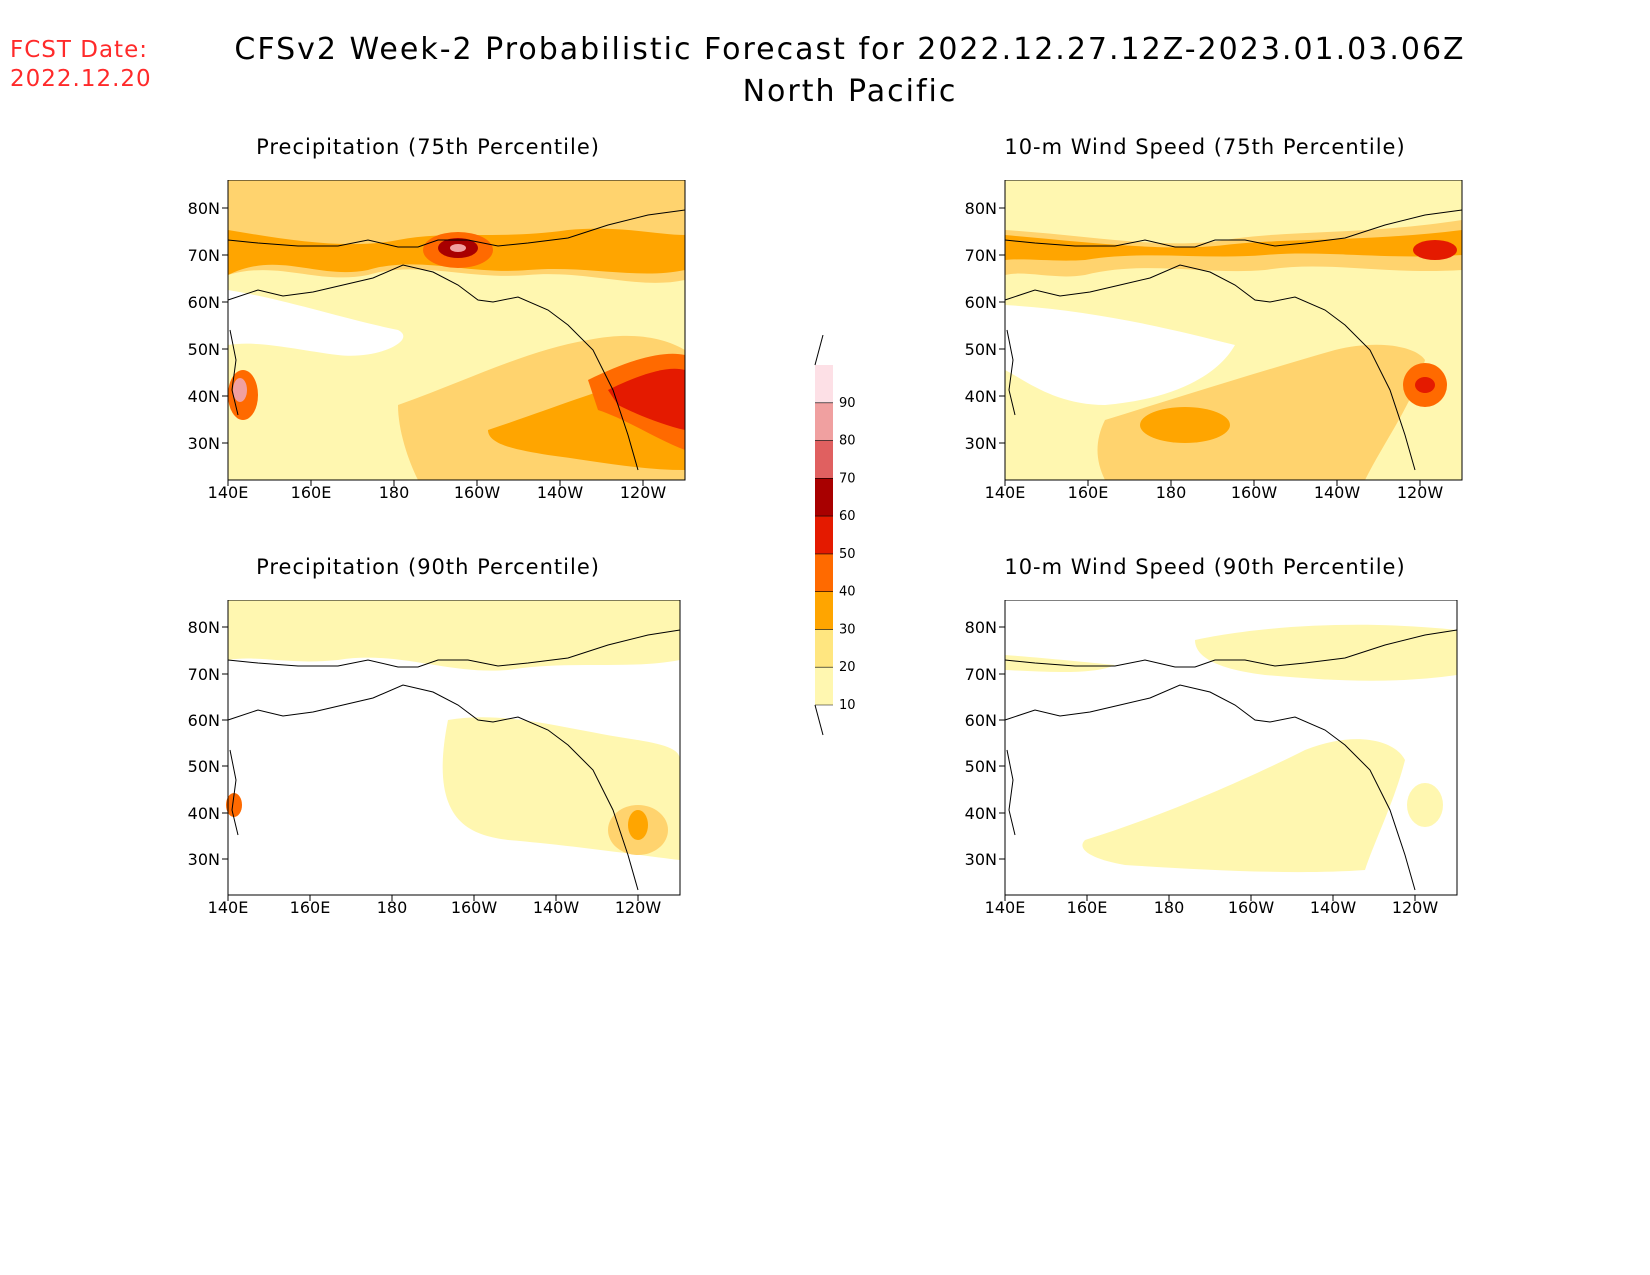 Image resolution: width=1650 pixels, height=1275 pixels. Describe the element at coordinates (1205, 567) in the screenshot. I see `panel-title: 10-m Wind Speed (90th Percentile)` at that location.